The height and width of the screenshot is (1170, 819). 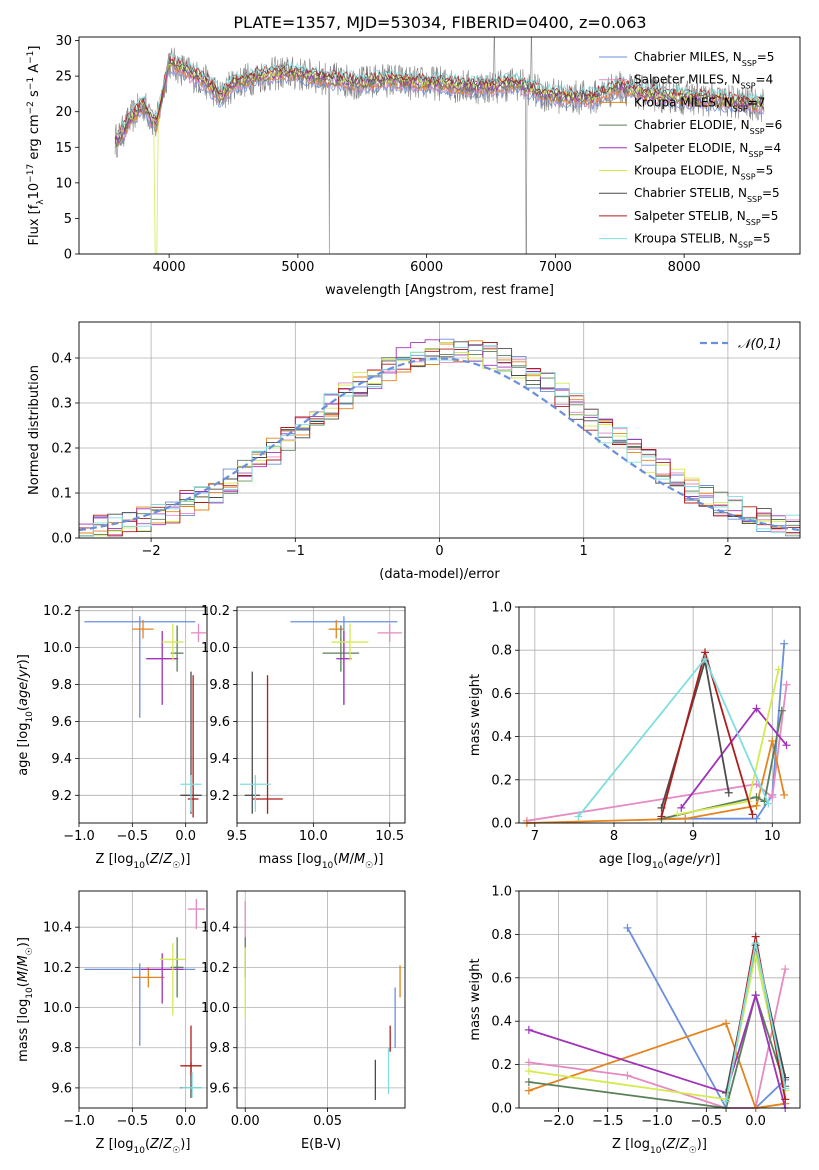 I want to click on axes-weight_vs_Z: −2.0 −1.5 −1.0 −0.5 0.0 0.0 0.2 0.4 0.6 0.8 1.0, so click(x=645, y=1007).